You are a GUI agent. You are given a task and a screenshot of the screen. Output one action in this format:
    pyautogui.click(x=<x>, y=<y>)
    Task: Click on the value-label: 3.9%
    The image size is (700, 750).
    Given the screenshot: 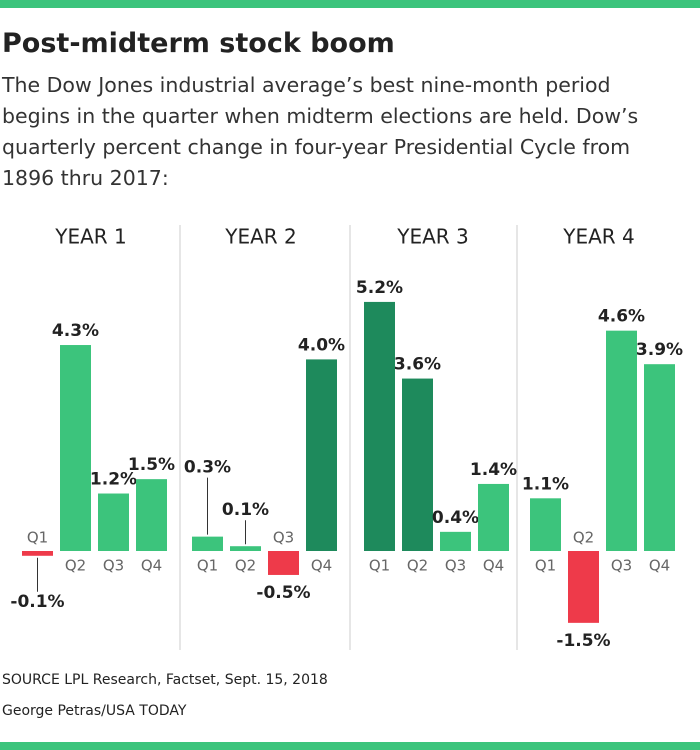 What is the action you would take?
    pyautogui.click(x=659, y=350)
    